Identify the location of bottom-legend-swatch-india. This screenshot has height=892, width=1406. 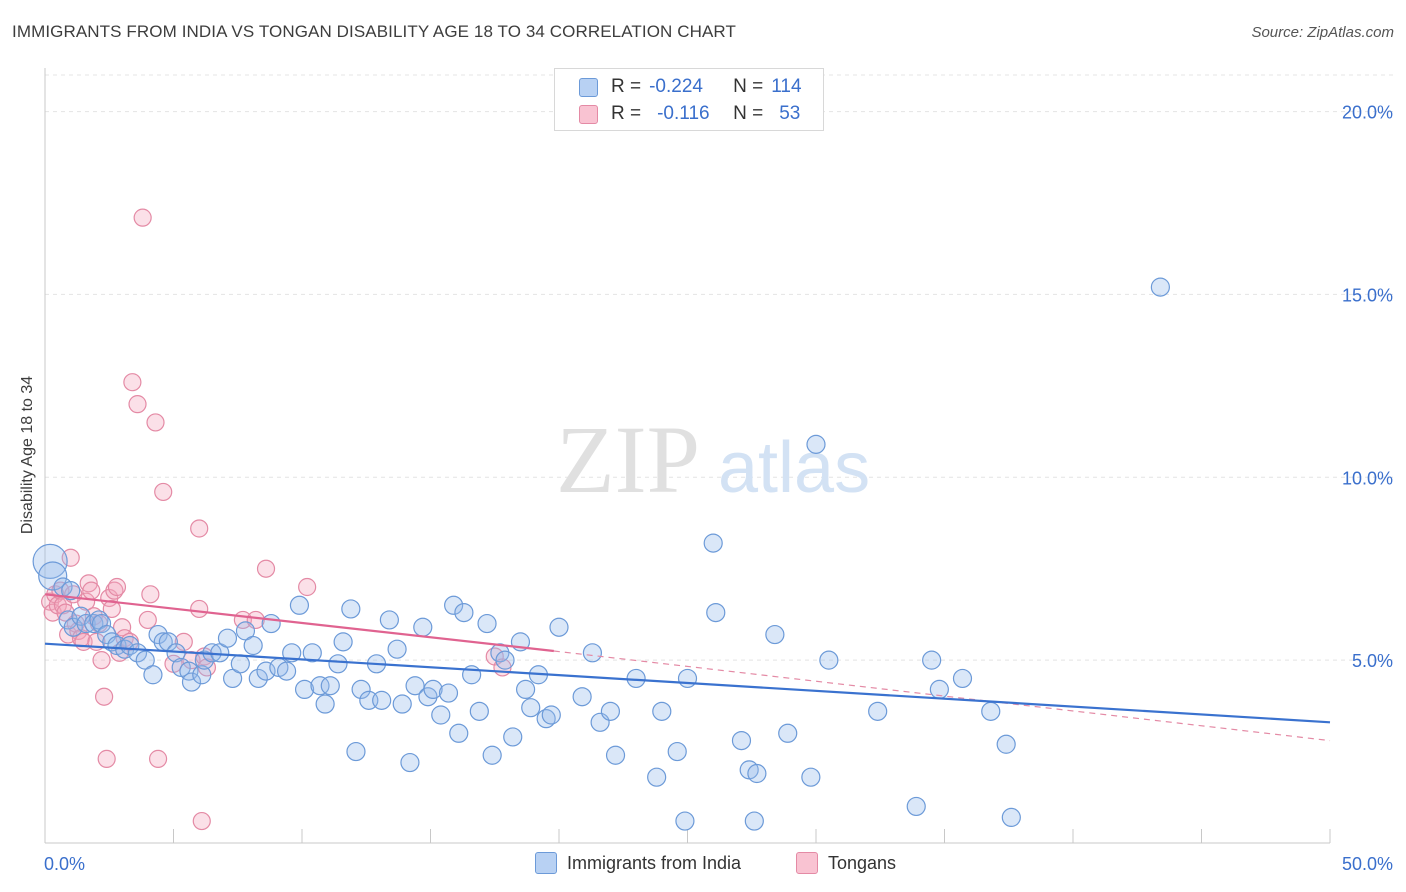
(546, 863).